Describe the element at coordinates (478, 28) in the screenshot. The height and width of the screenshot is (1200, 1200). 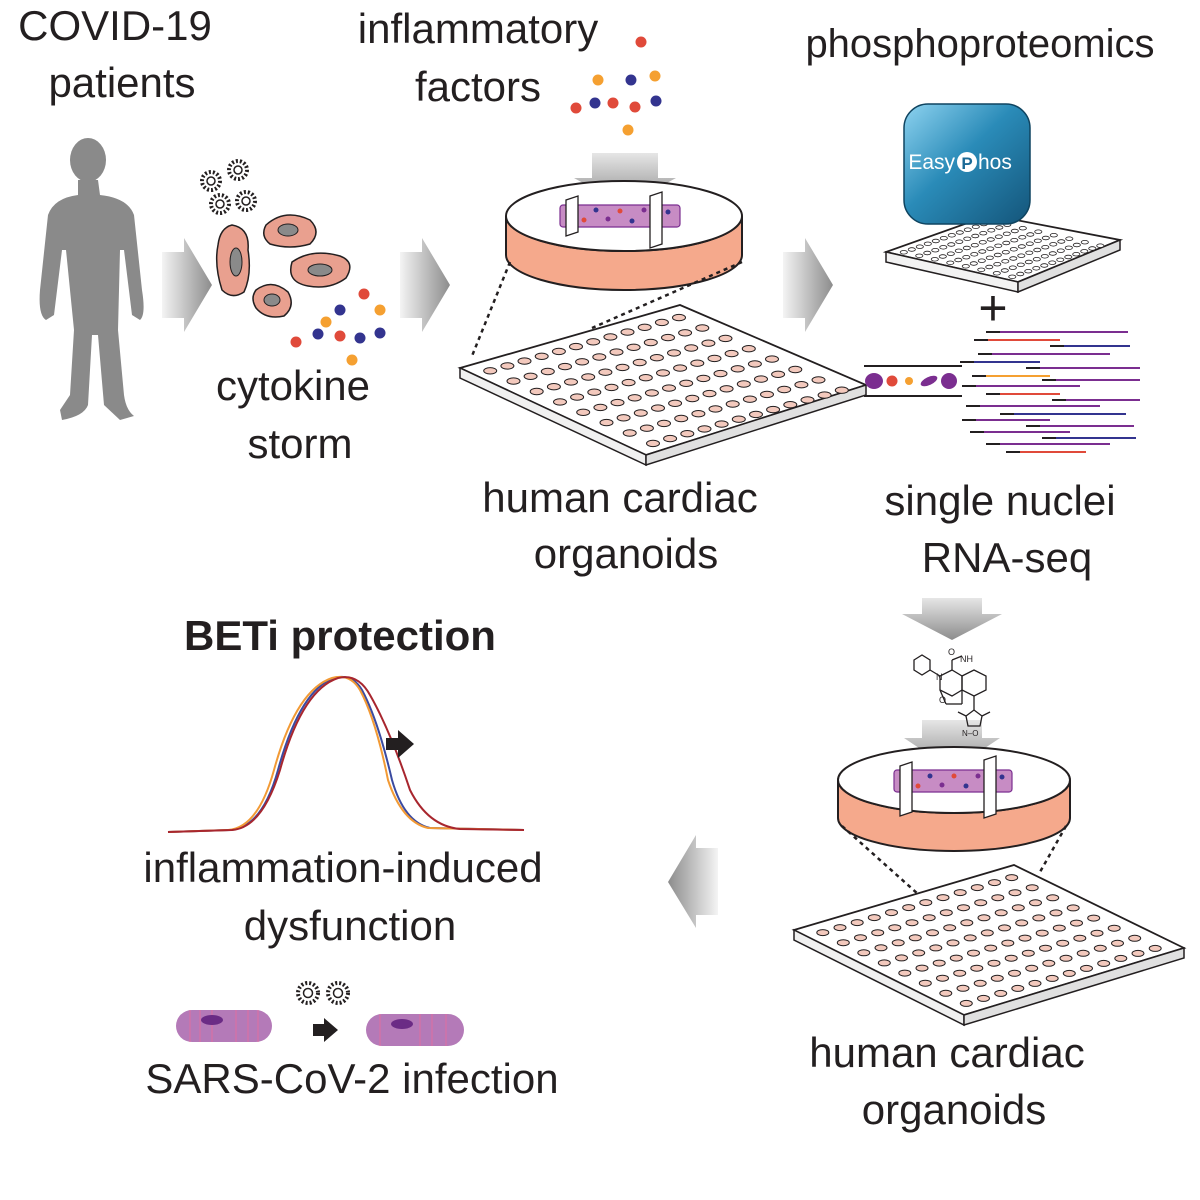
I see `inflammatory-label-line1: inflammatory` at that location.